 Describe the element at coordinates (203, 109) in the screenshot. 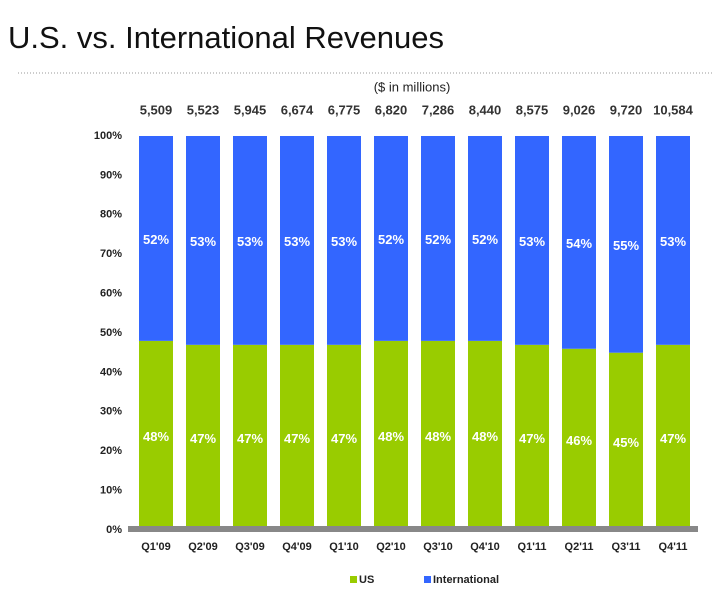

I see `total-label: 5,523` at that location.